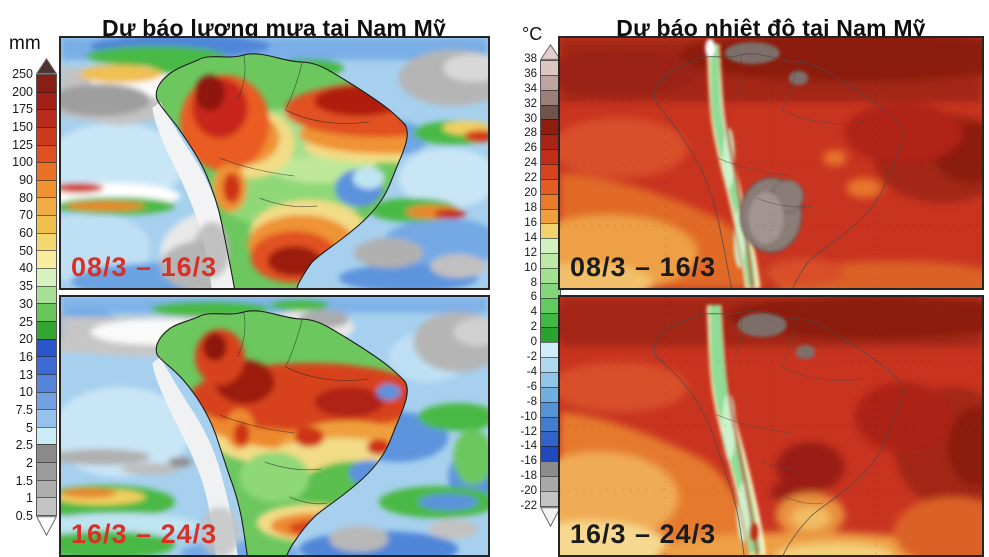  I want to click on colorbar-tick: 60, so click(26, 233).